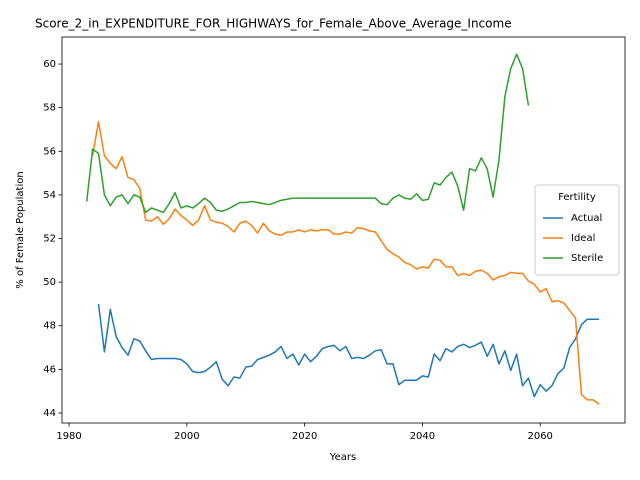  What do you see at coordinates (577, 197) in the screenshot?
I see `legend-title: Fertility` at bounding box center [577, 197].